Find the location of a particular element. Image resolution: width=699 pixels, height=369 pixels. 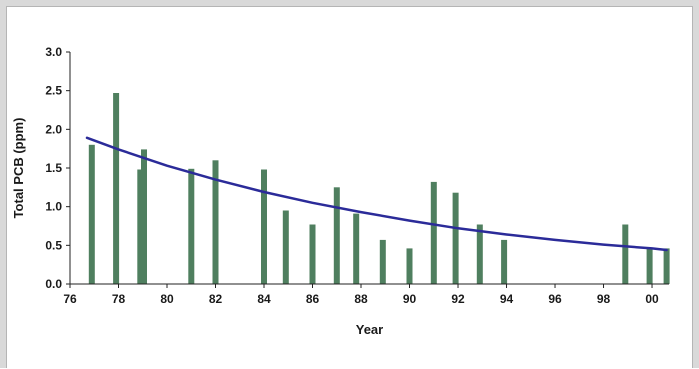

x-tick-label: 90 is located at coordinates (410, 299).